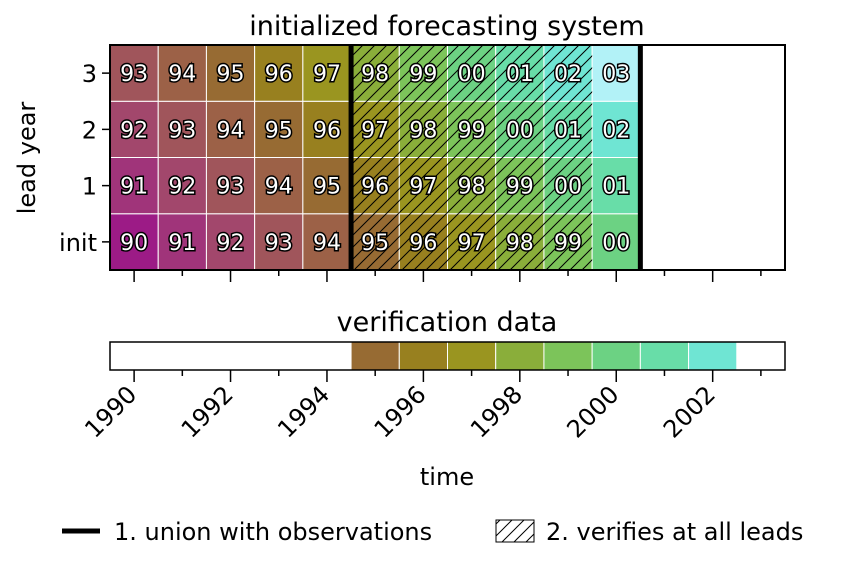 The height and width of the screenshot is (577, 850). What do you see at coordinates (446, 26) in the screenshot?
I see `chart-title: initialized forecasting system` at bounding box center [446, 26].